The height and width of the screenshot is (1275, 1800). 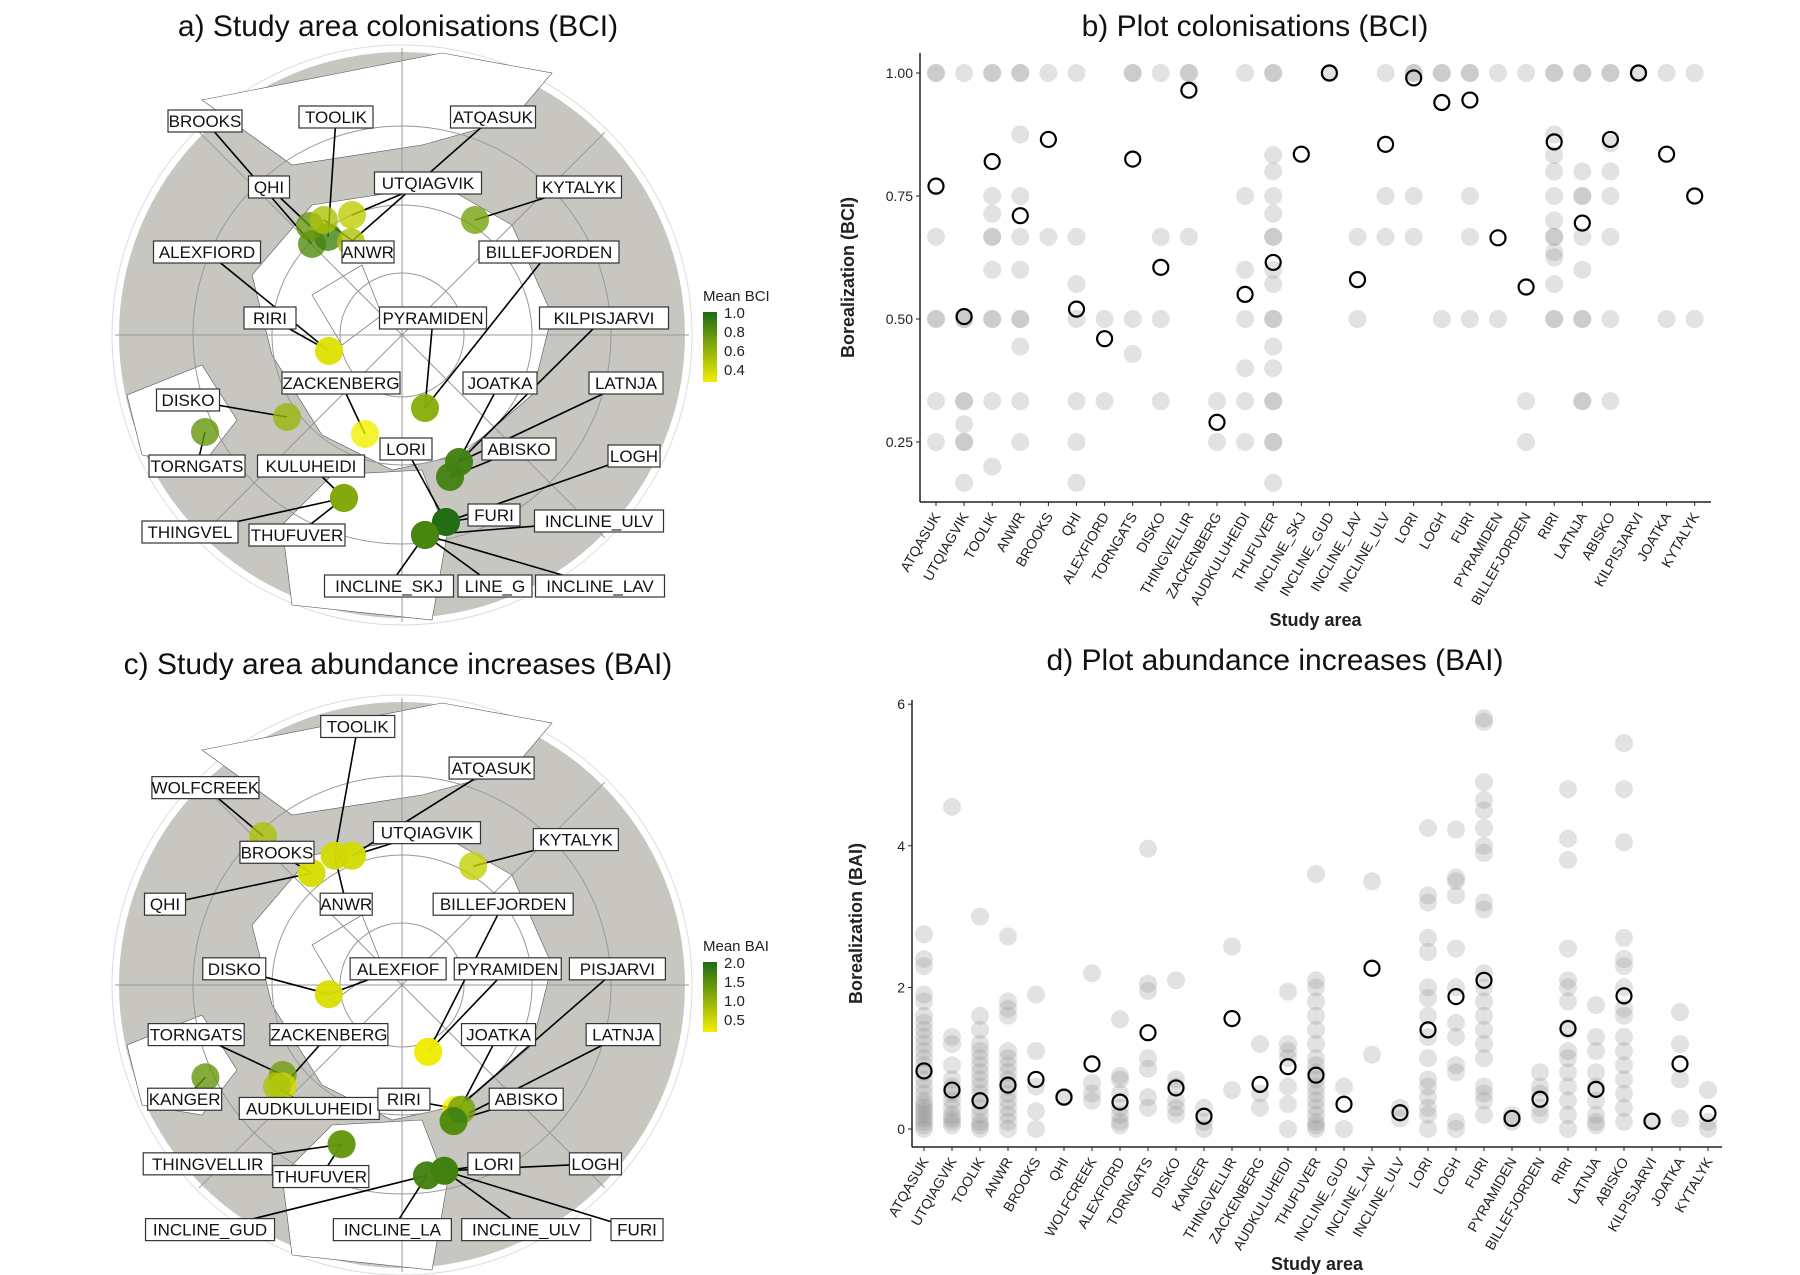 I want to click on site-label: TOOLIK, so click(x=336, y=117).